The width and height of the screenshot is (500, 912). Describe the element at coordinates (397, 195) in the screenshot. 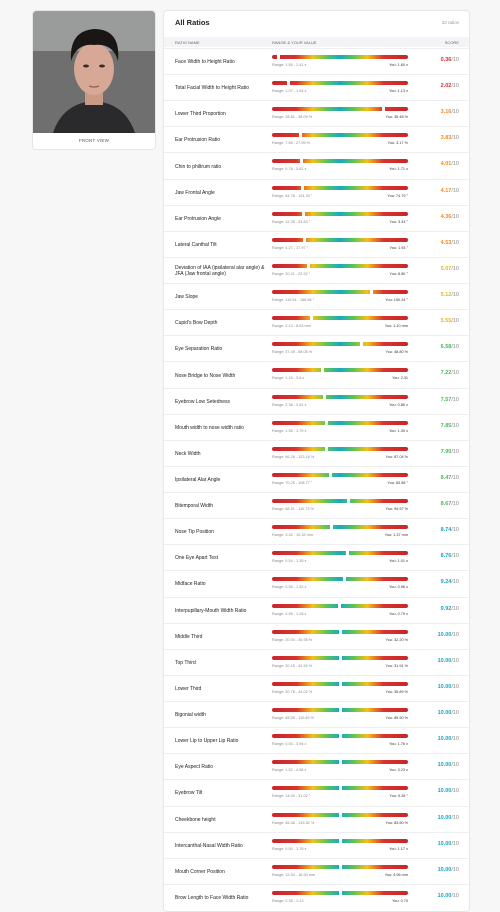

I see `your-value: You: 74.79 °` at that location.